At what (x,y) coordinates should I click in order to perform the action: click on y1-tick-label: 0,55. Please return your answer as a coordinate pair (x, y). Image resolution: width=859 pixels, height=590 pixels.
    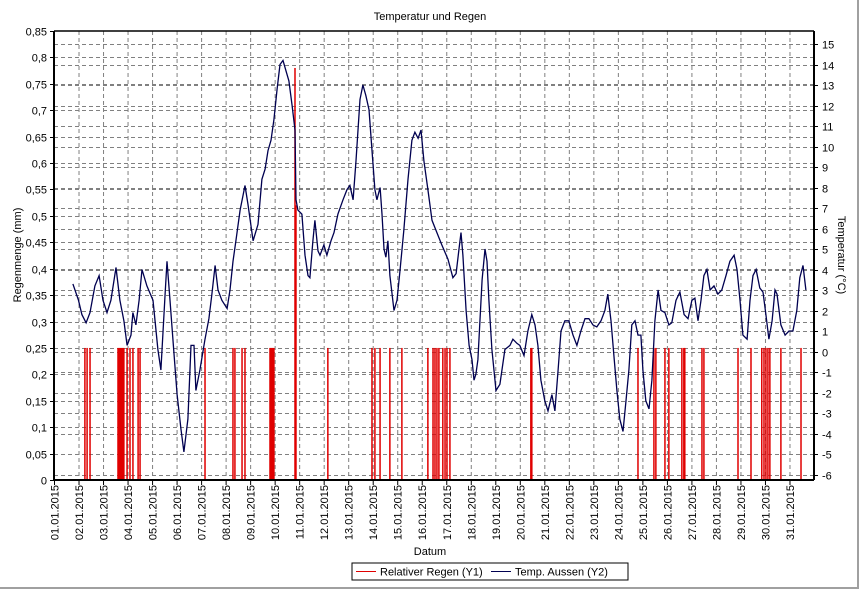
    Looking at the image, I should click on (36, 191).